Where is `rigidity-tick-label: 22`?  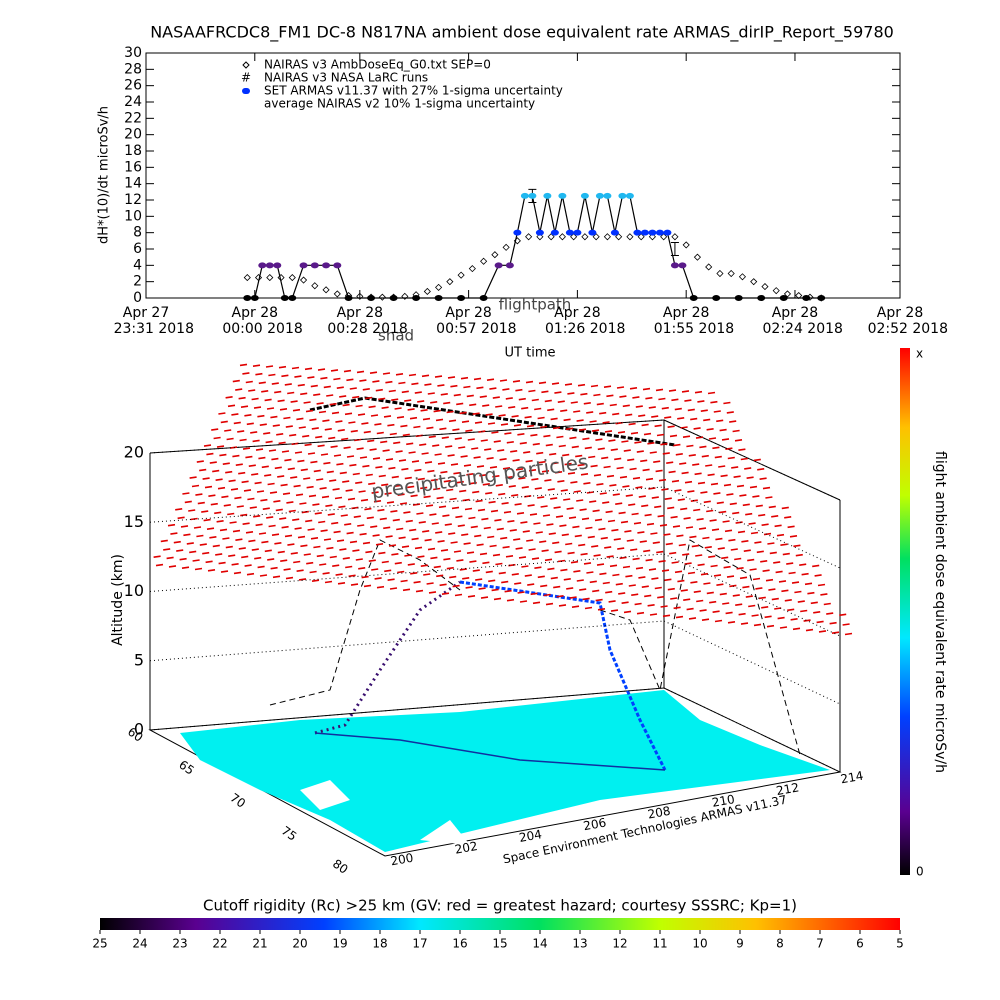
rigidity-tick-label: 22 is located at coordinates (219, 944).